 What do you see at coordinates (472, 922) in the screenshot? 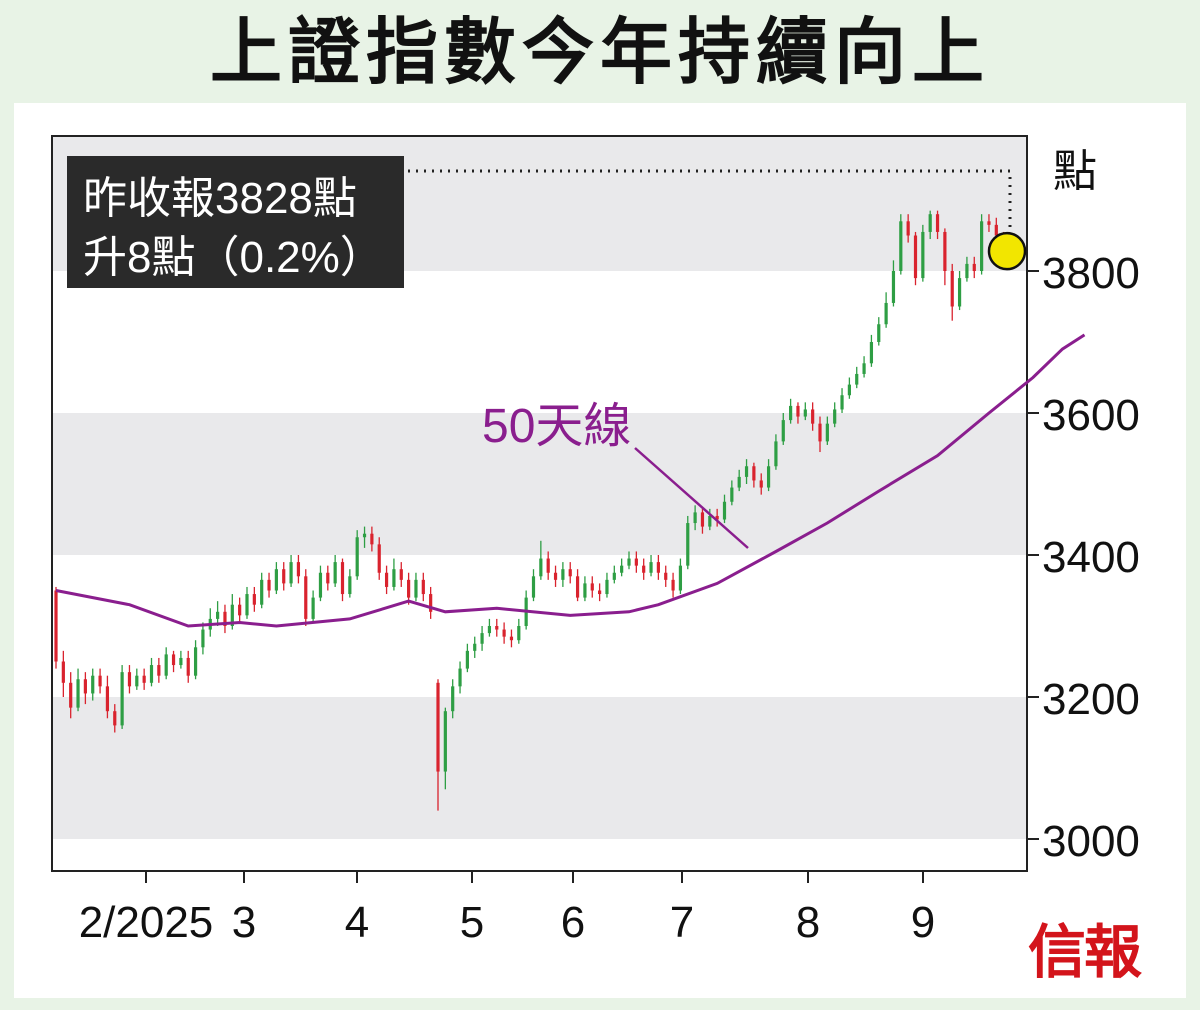
I see `x-tick-label: 5` at bounding box center [472, 922].